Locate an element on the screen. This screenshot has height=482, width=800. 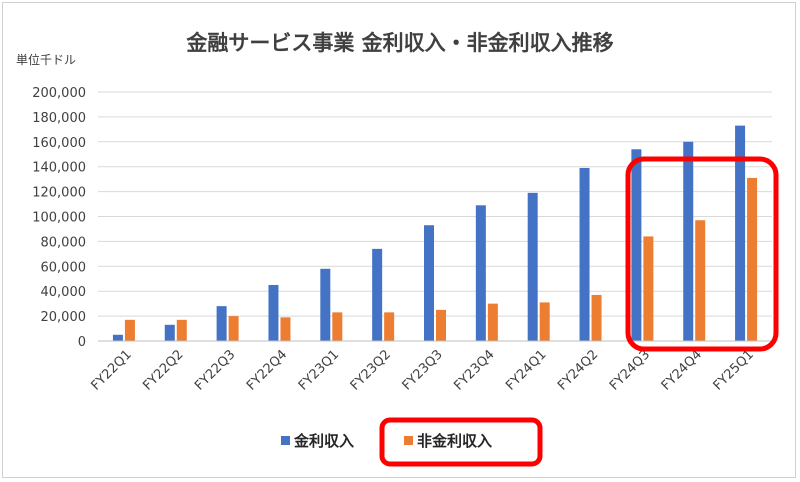
legend-swatch-noninterest is located at coordinates (408, 440).